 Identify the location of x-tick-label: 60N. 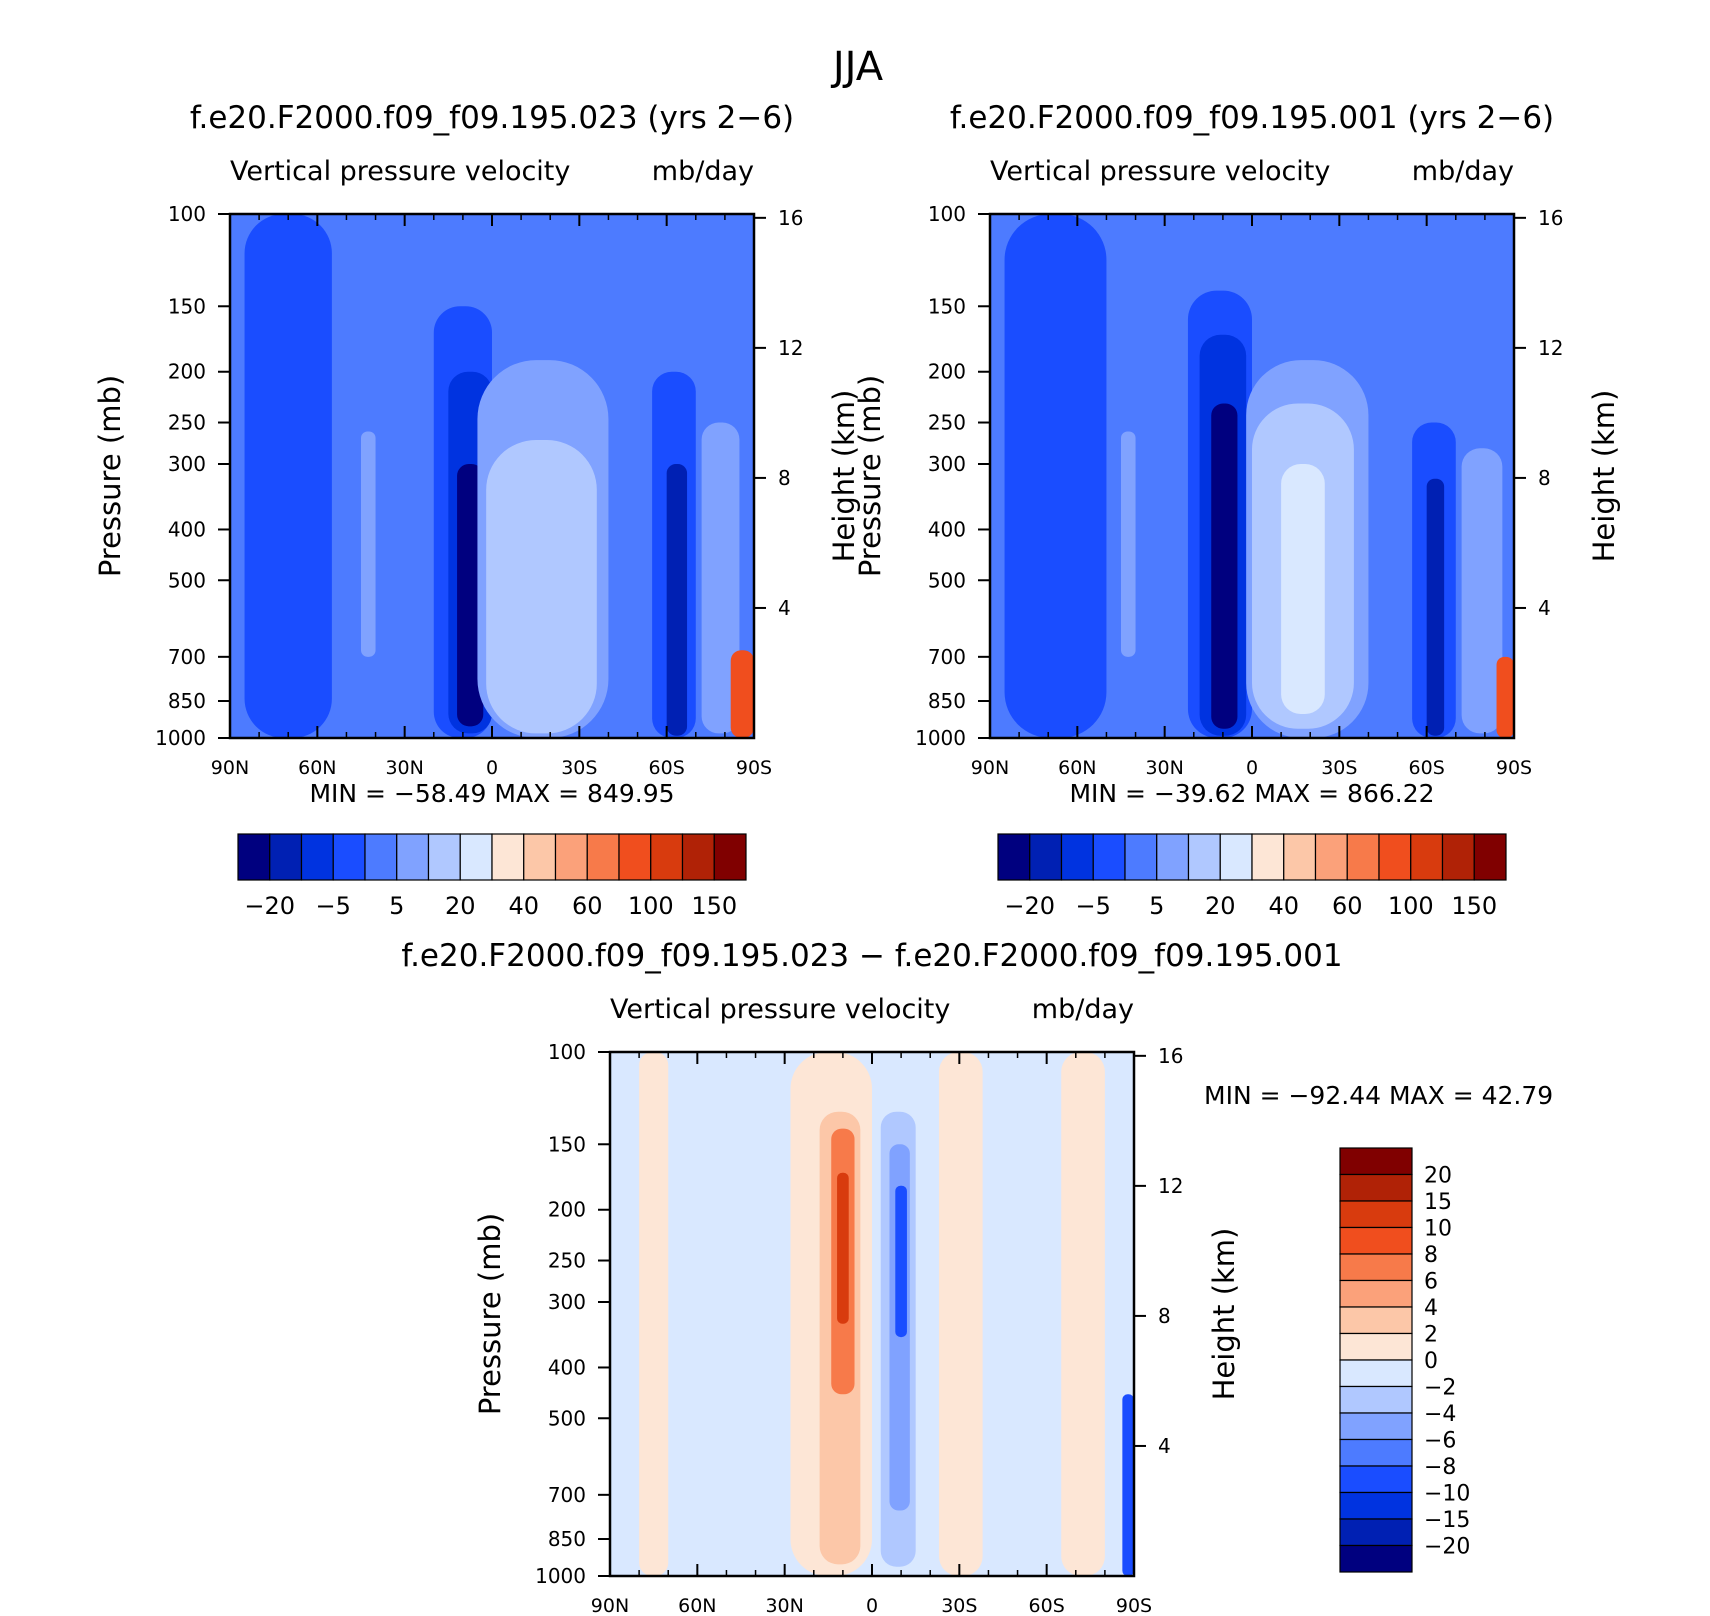
(697, 1605).